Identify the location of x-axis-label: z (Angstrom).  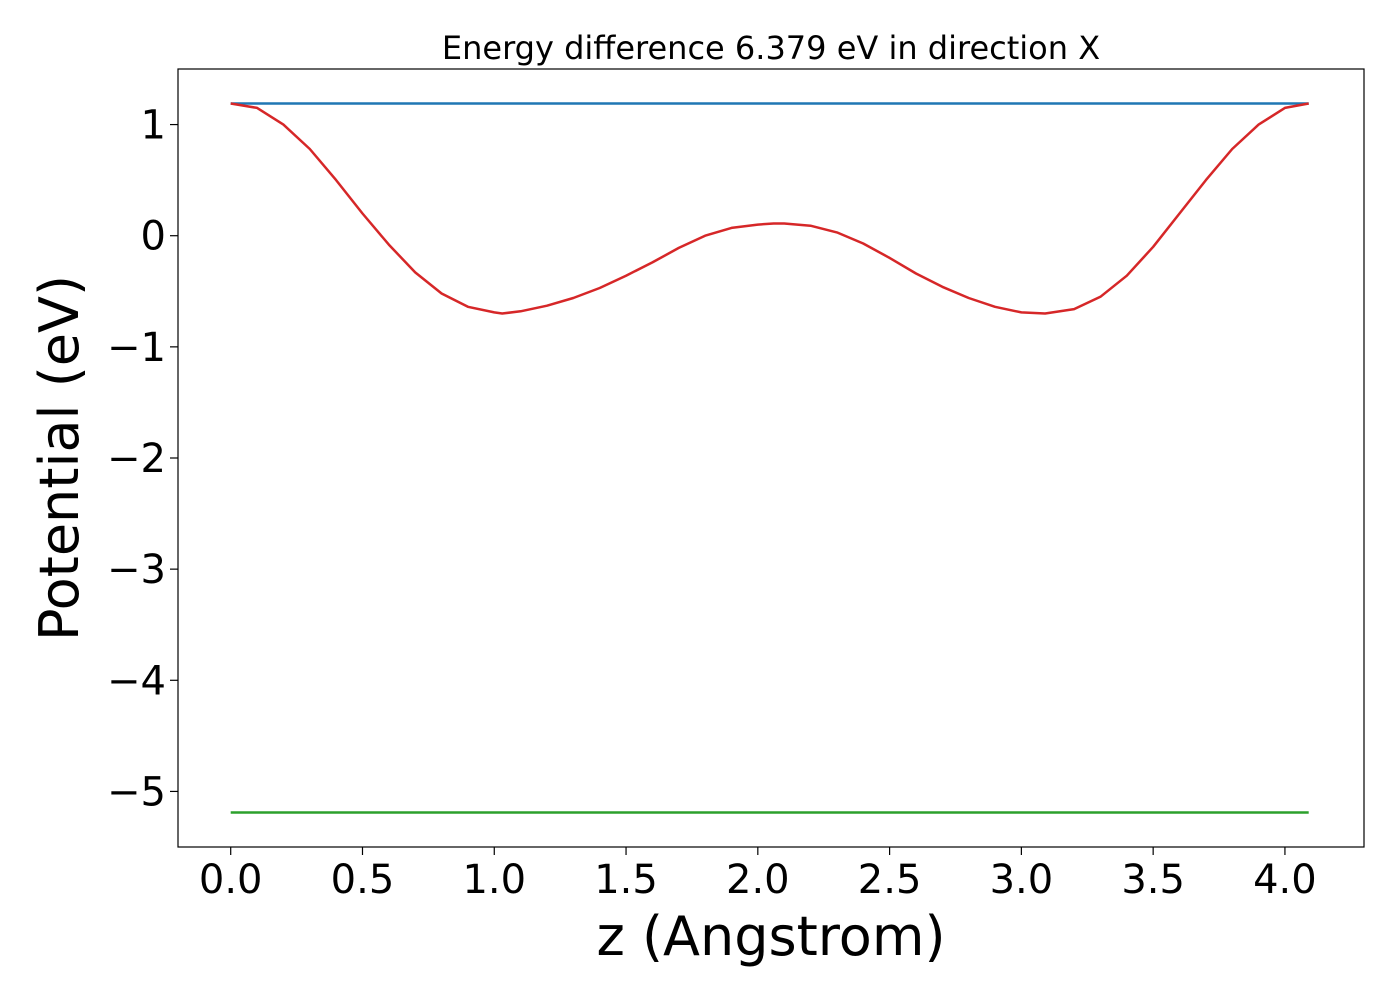
(770, 936).